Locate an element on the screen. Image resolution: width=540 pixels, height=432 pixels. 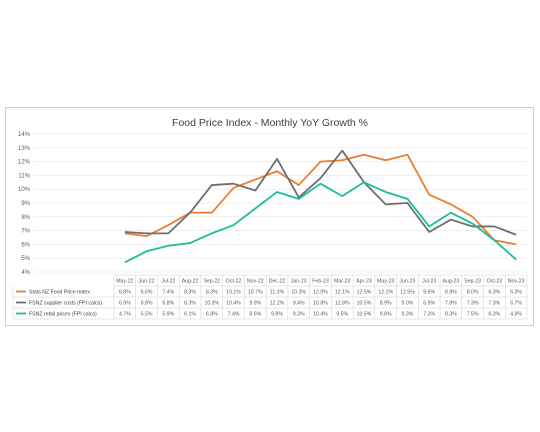
data-table-cell: 9.6% is located at coordinates (429, 293).